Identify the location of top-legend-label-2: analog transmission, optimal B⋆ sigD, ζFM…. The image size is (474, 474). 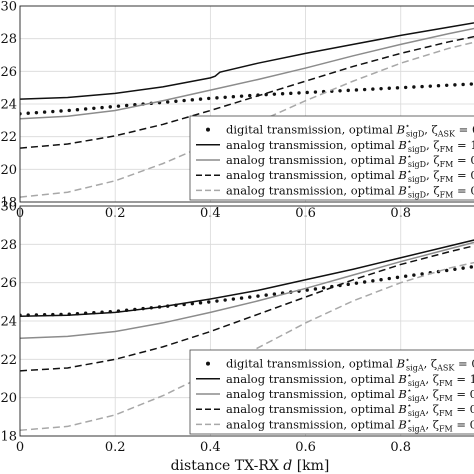
(350, 160).